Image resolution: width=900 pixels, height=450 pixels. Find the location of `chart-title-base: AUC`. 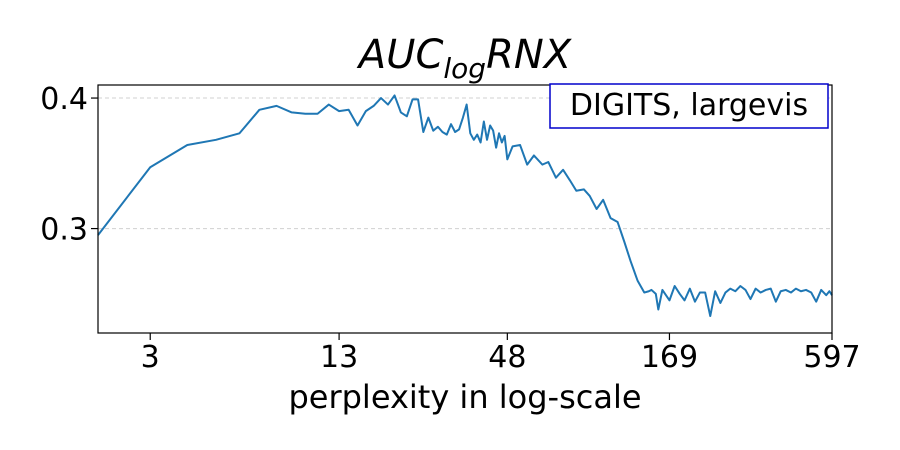

chart-title-base: AUC is located at coordinates (400, 55).